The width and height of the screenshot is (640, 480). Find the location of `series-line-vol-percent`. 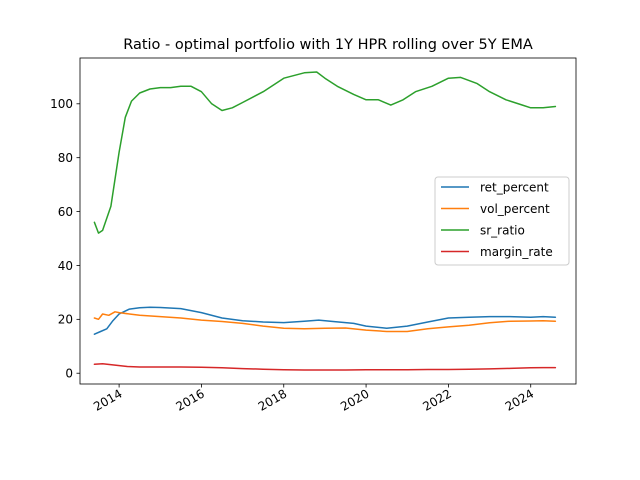

series-line-vol-percent is located at coordinates (325, 322).